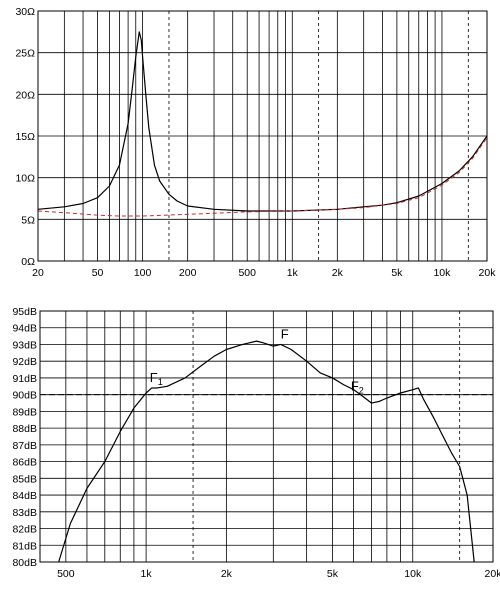 The height and width of the screenshot is (605, 500). What do you see at coordinates (338, 273) in the screenshot?
I see `impedance-x-tick-label: 2k` at bounding box center [338, 273].